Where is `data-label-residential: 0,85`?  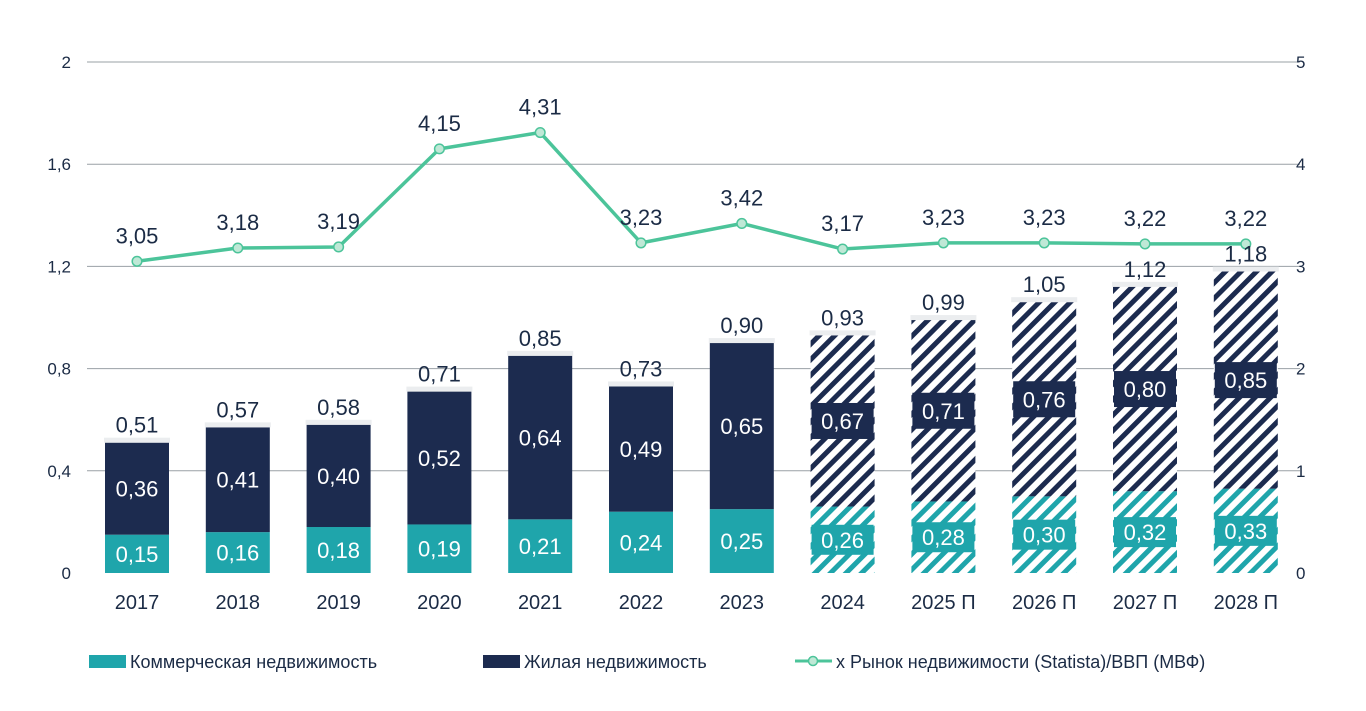
data-label-residential: 0,85 is located at coordinates (1245, 380).